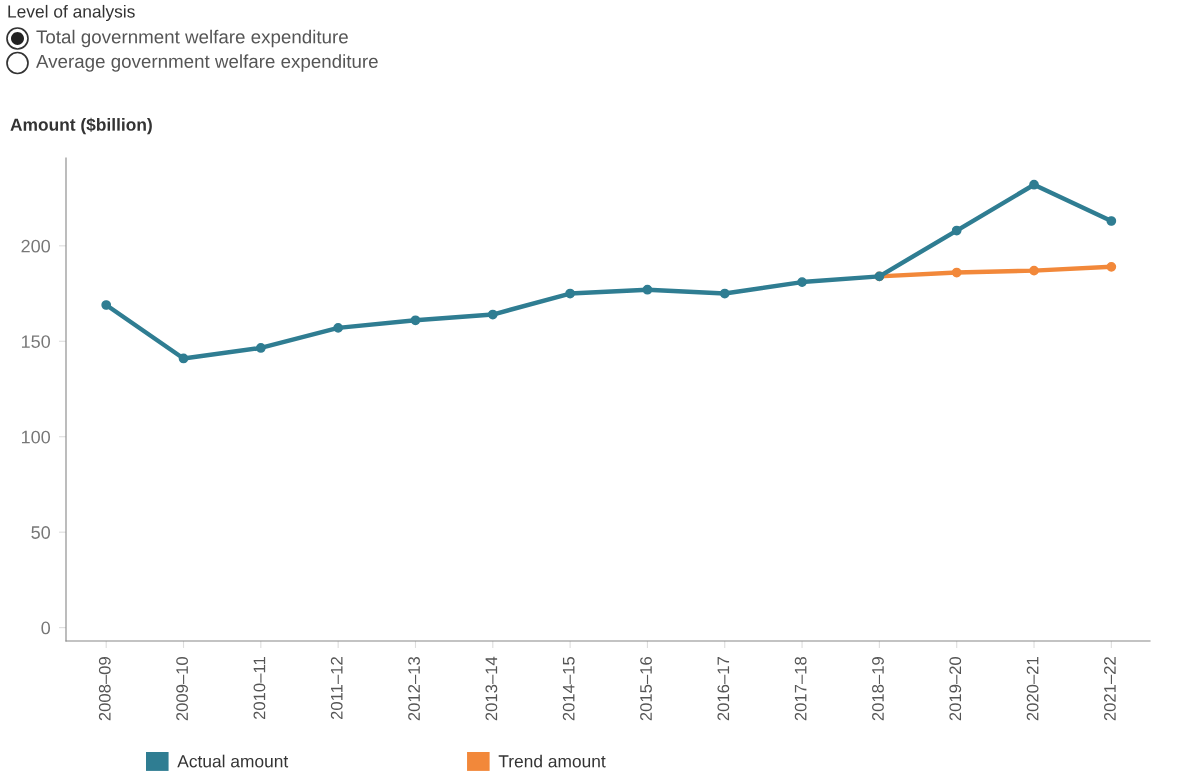  I want to click on x-tick-label: 2008–09, so click(104, 689).